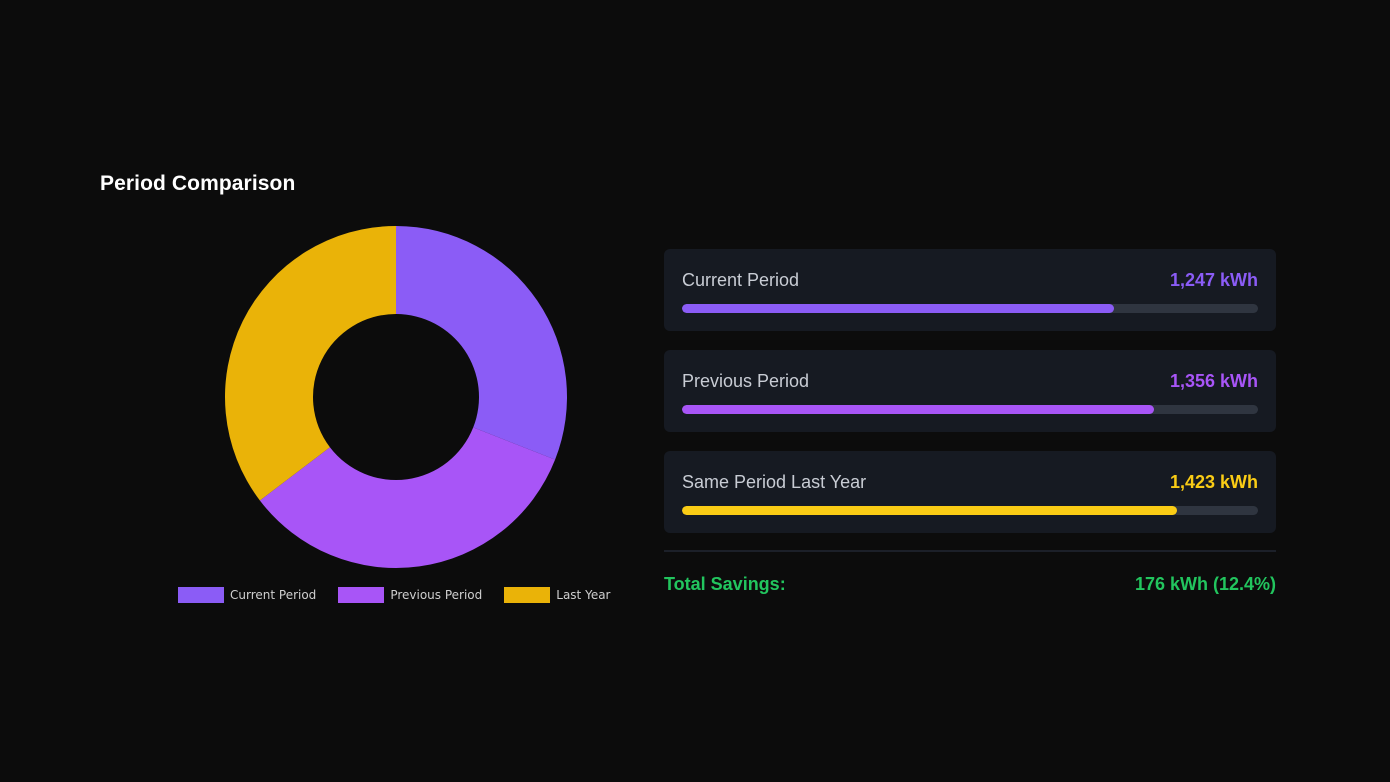 This screenshot has height=782, width=1390. I want to click on card-label: Previous Period, so click(746, 381).